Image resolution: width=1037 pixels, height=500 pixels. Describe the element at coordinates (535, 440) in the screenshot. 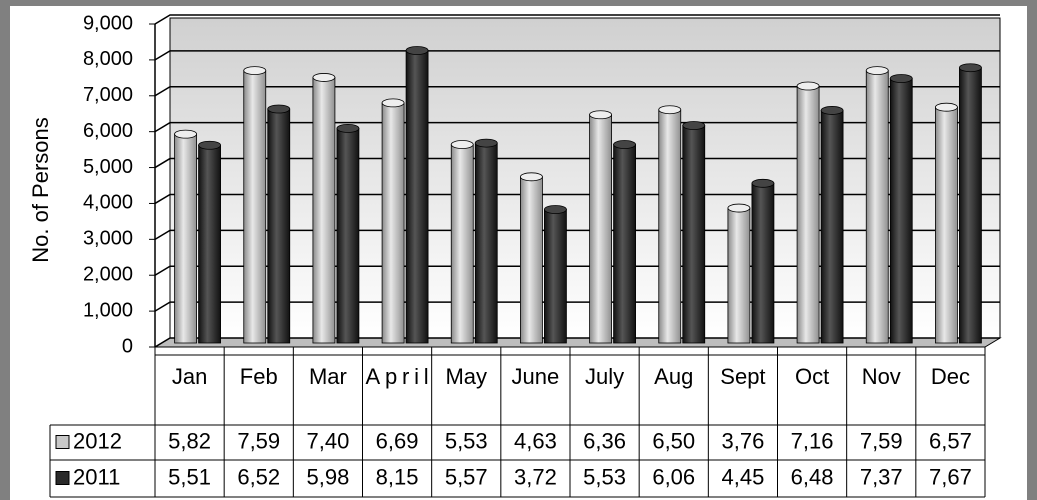

I see `table-value: 4,63` at that location.